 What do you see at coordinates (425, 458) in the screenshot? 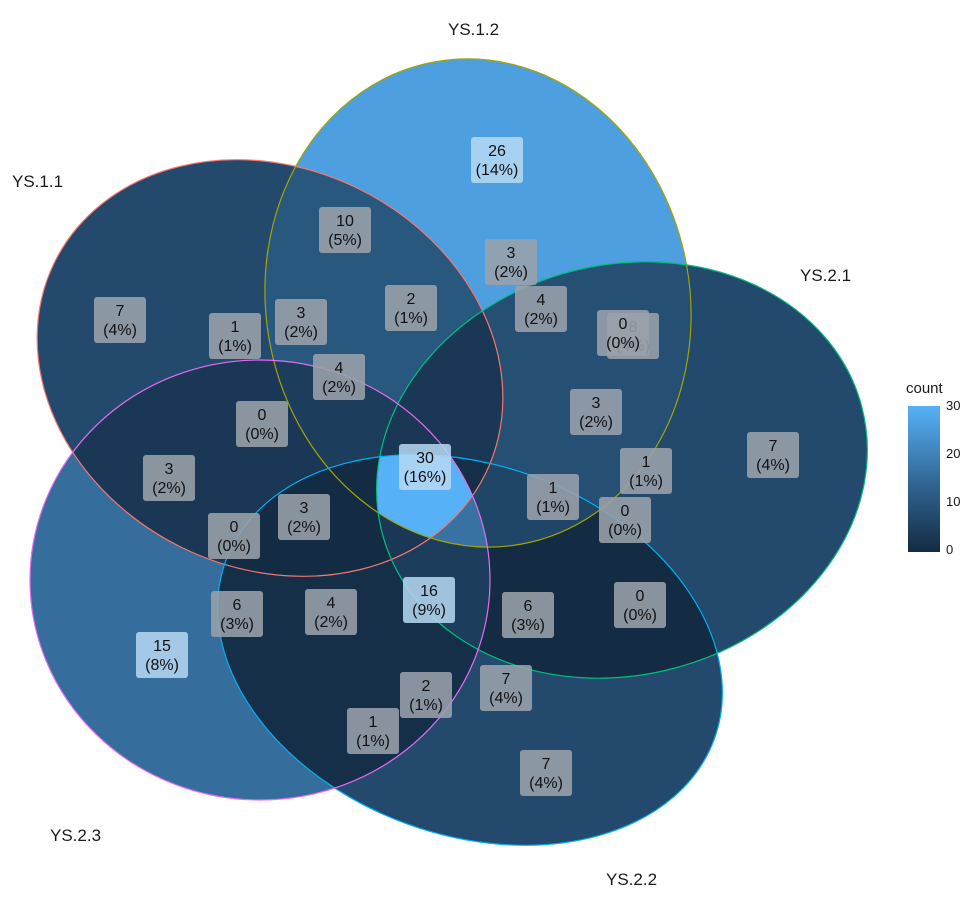
I see `region-count: 30` at bounding box center [425, 458].